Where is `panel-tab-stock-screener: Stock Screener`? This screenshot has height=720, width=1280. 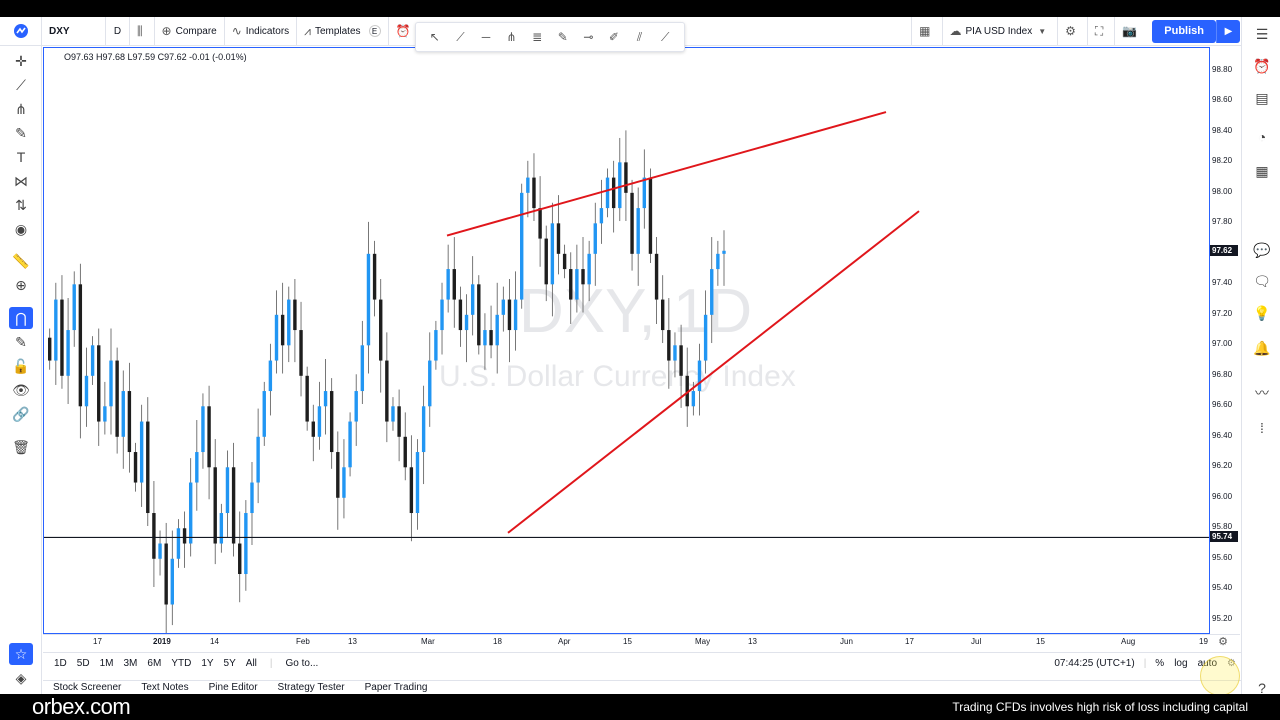 panel-tab-stock-screener: Stock Screener is located at coordinates (87, 687).